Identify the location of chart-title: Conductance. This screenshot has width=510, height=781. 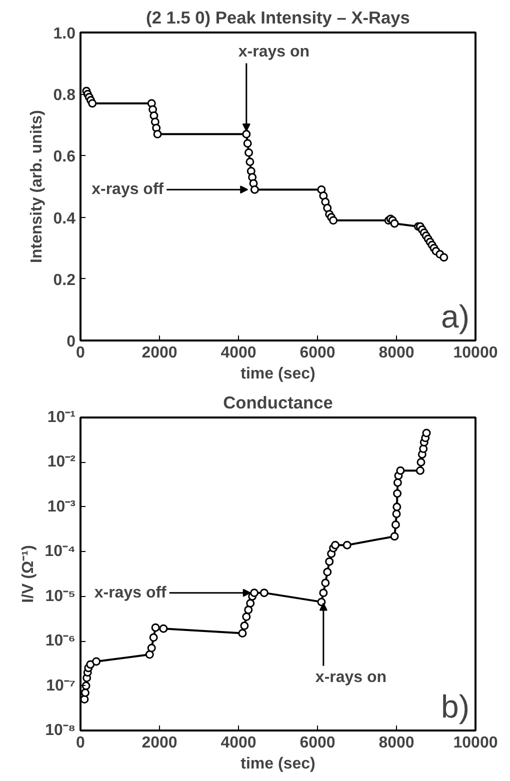
(278, 402).